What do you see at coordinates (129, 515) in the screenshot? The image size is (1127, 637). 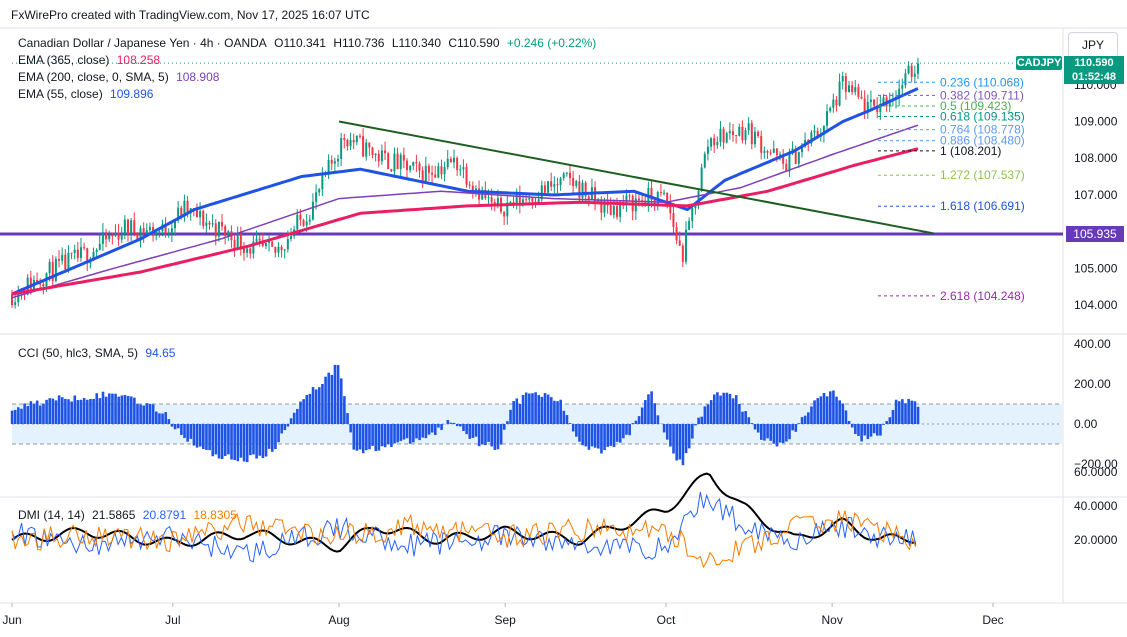 I see `dmi-legend: DMI (14, 14) 21.5865 20.8791 18.8305` at bounding box center [129, 515].